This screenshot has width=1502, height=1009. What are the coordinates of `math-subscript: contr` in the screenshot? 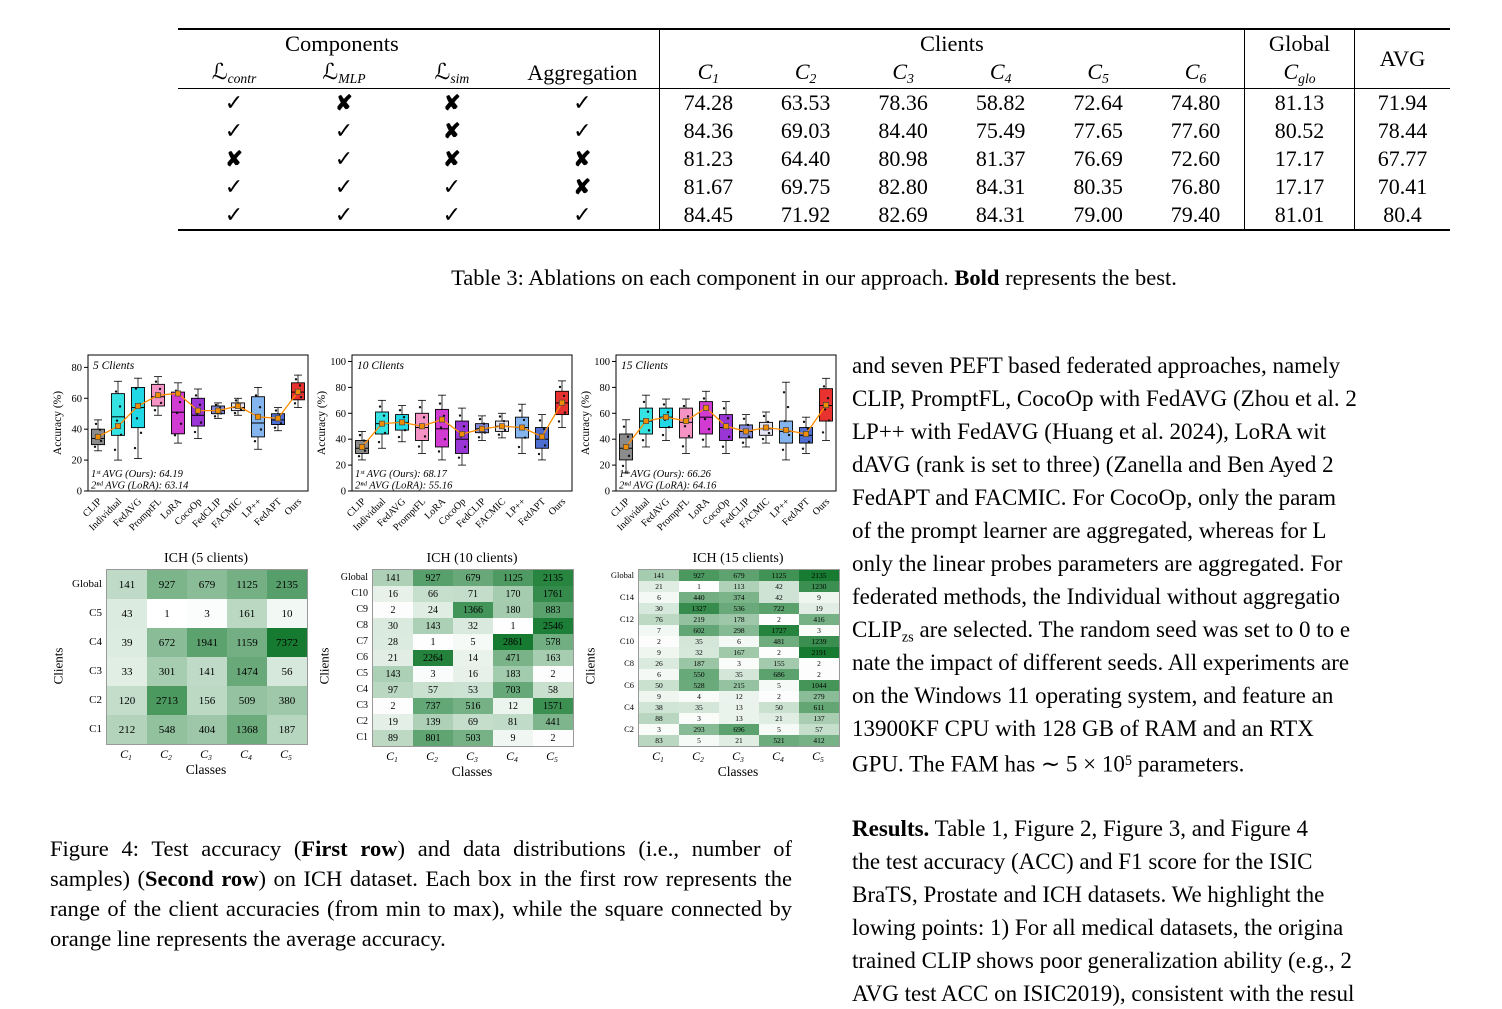 It's located at (242, 79).